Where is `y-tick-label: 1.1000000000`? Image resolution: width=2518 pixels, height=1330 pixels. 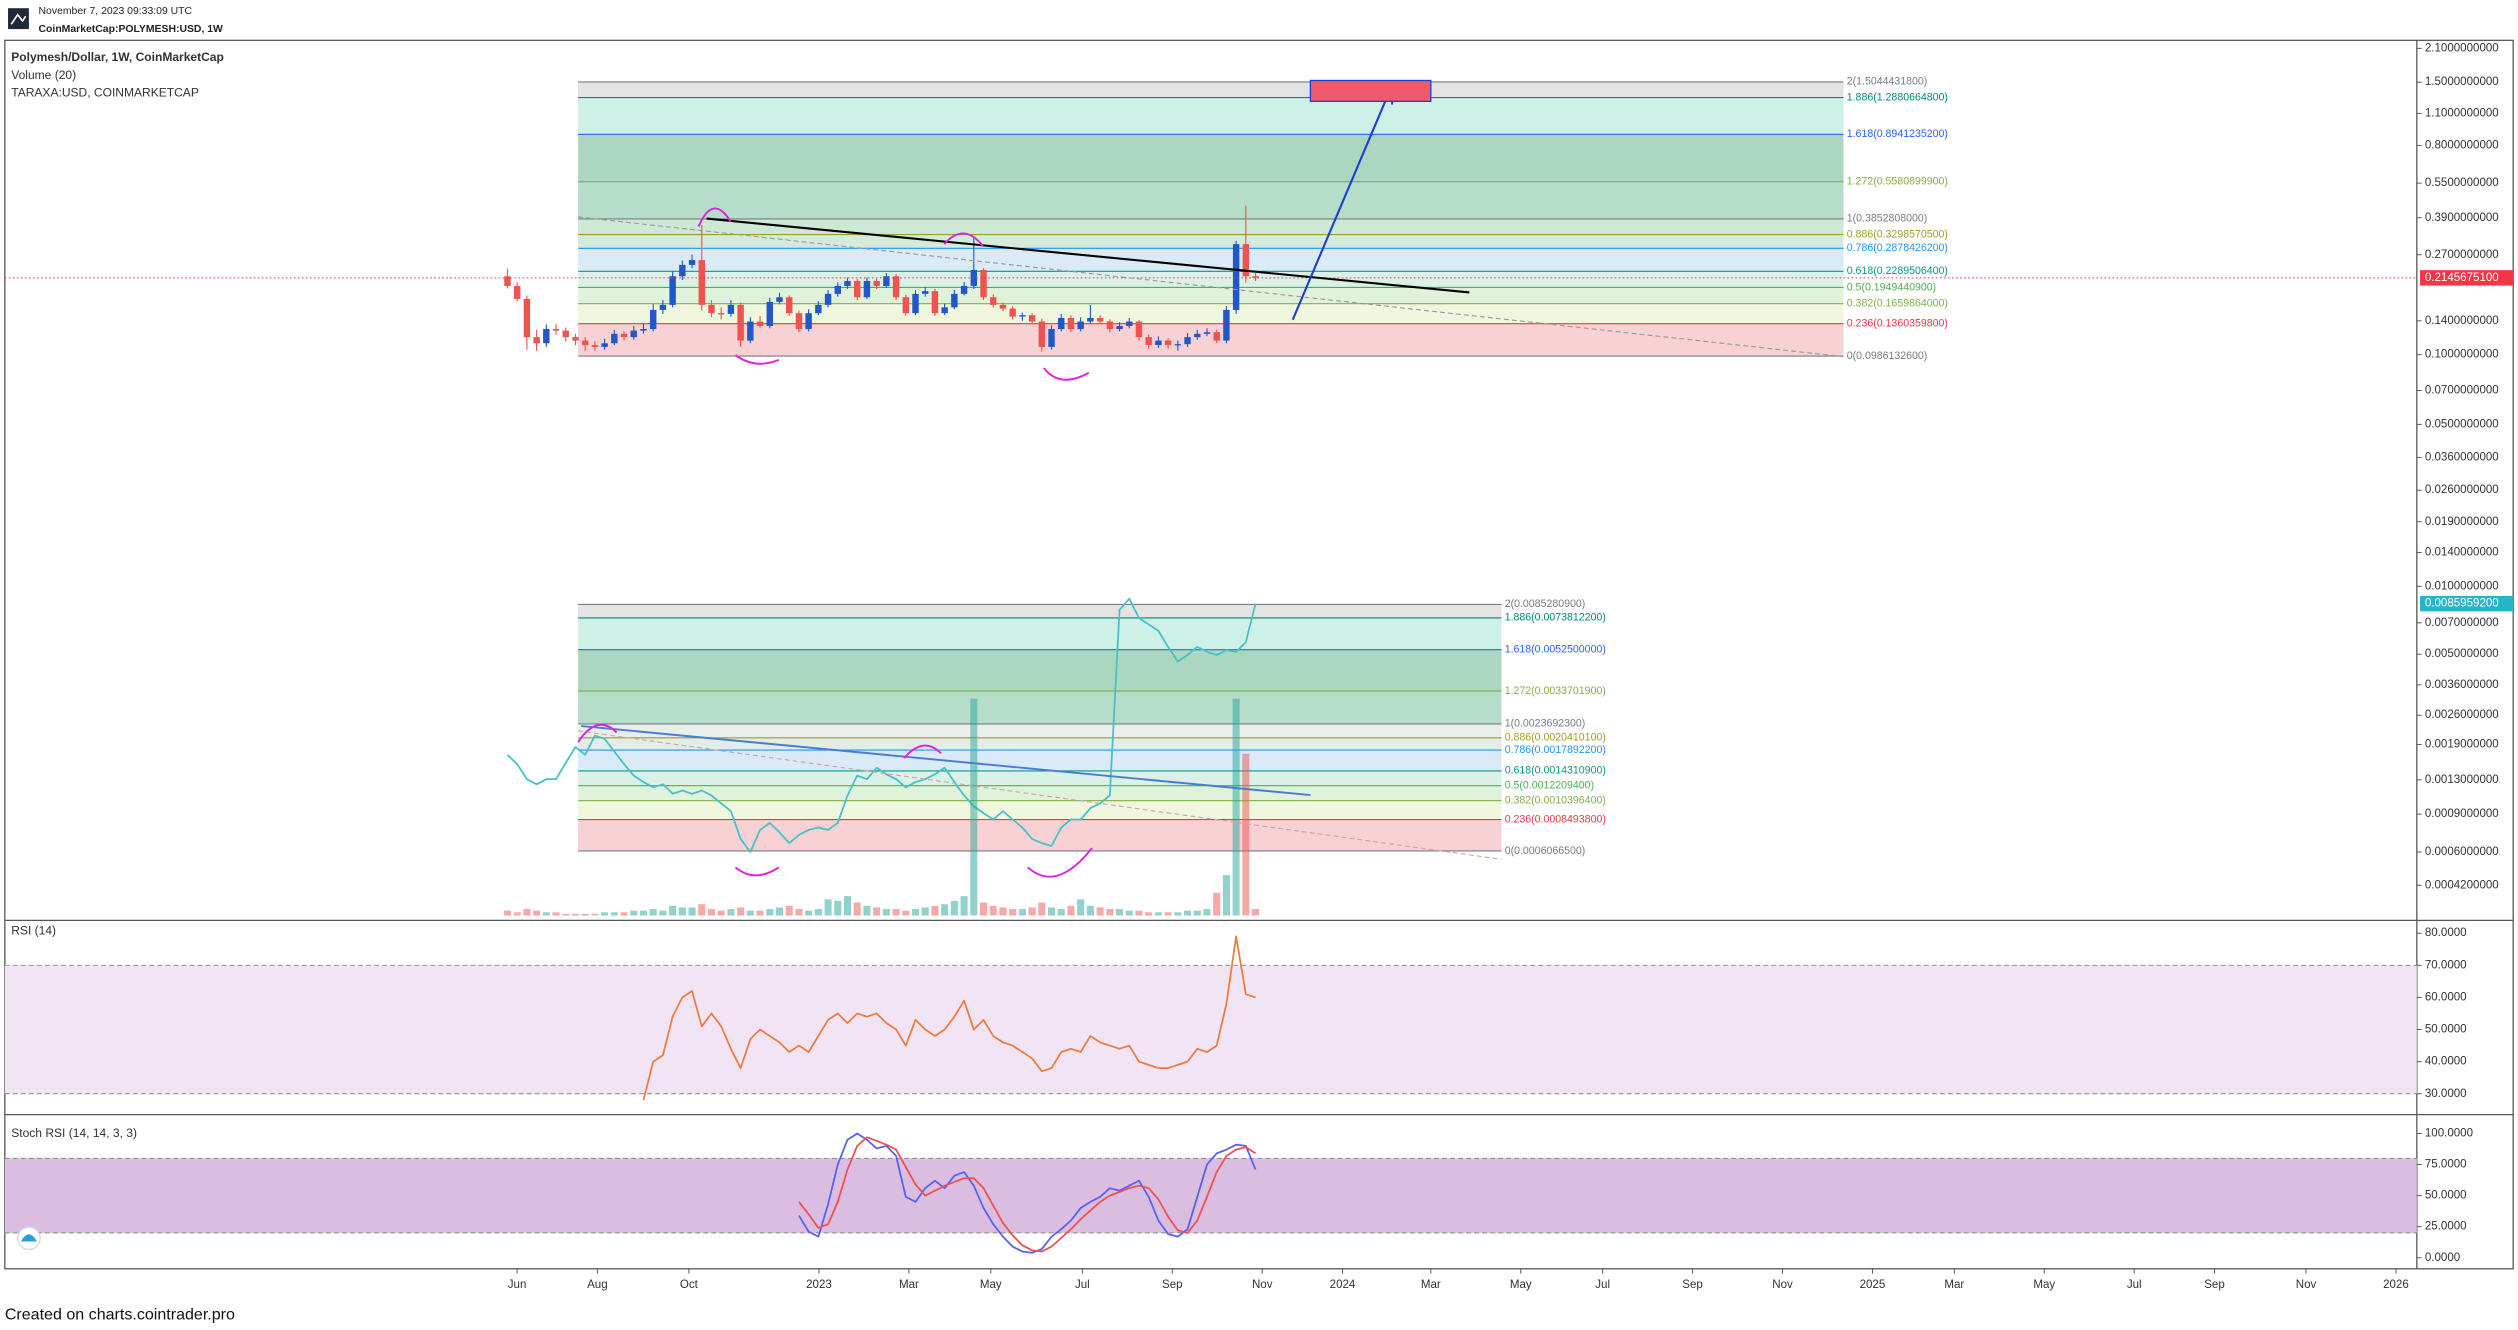
y-tick-label: 1.1000000000 is located at coordinates (2462, 113).